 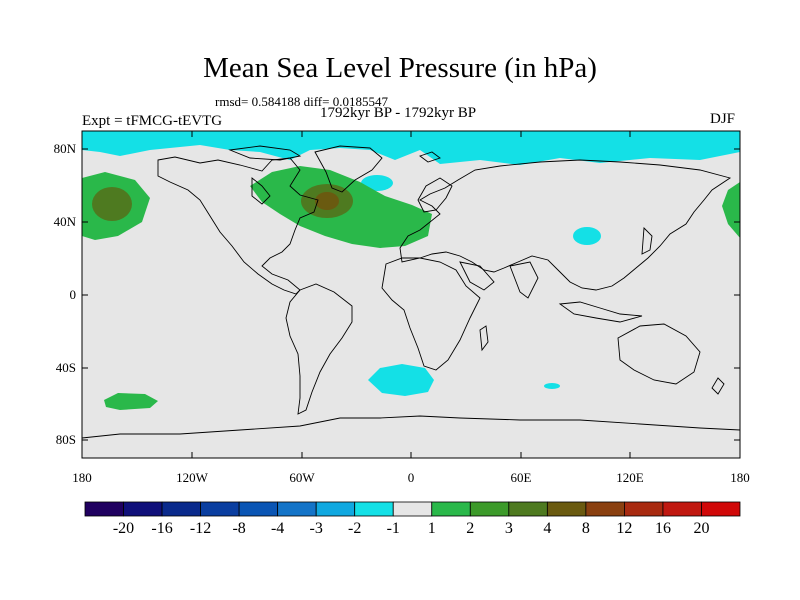 I want to click on australia-coast, so click(x=659, y=354).